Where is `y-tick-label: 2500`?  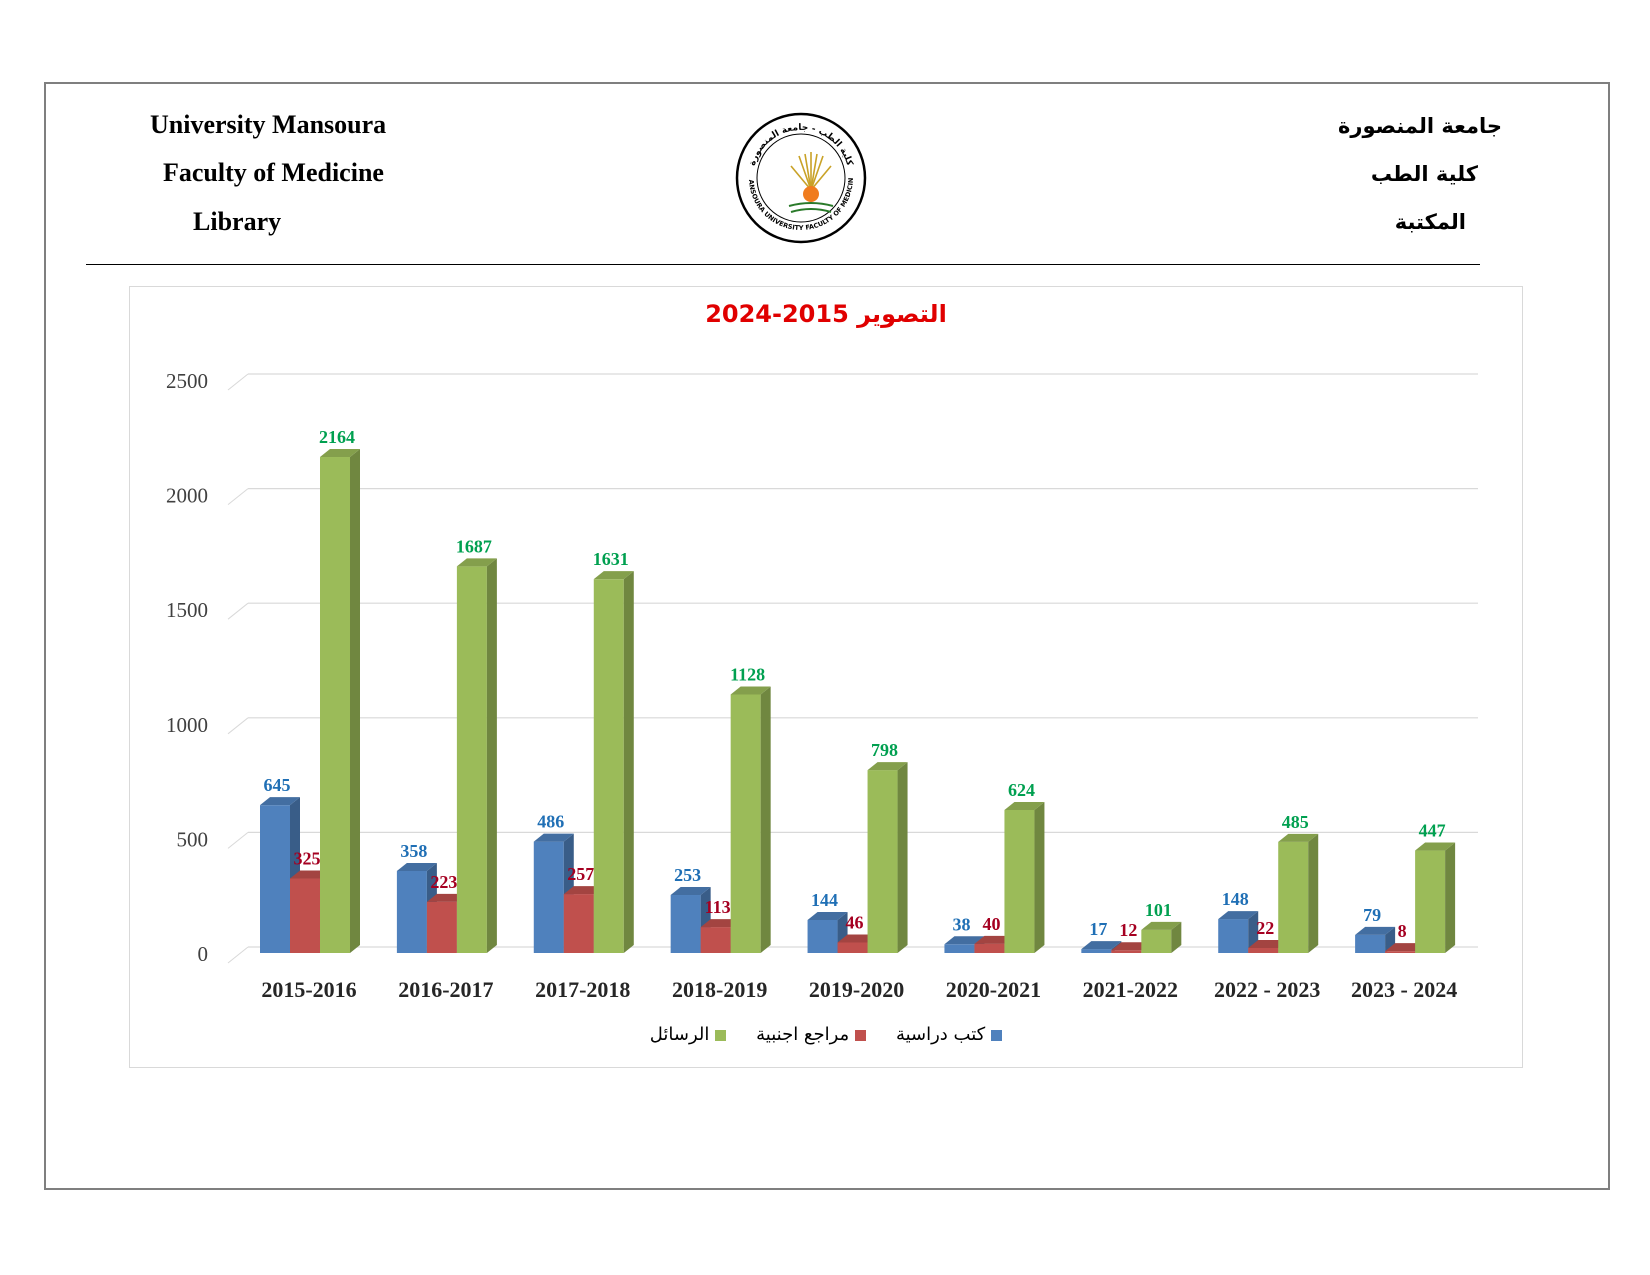
y-tick-label: 2500 is located at coordinates (187, 381).